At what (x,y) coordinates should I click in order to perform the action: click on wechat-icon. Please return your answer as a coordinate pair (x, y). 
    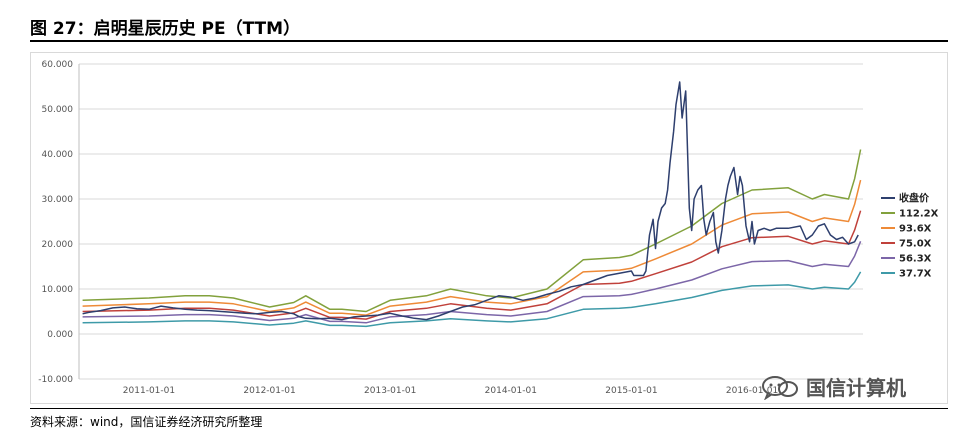
    Looking at the image, I should click on (780, 387).